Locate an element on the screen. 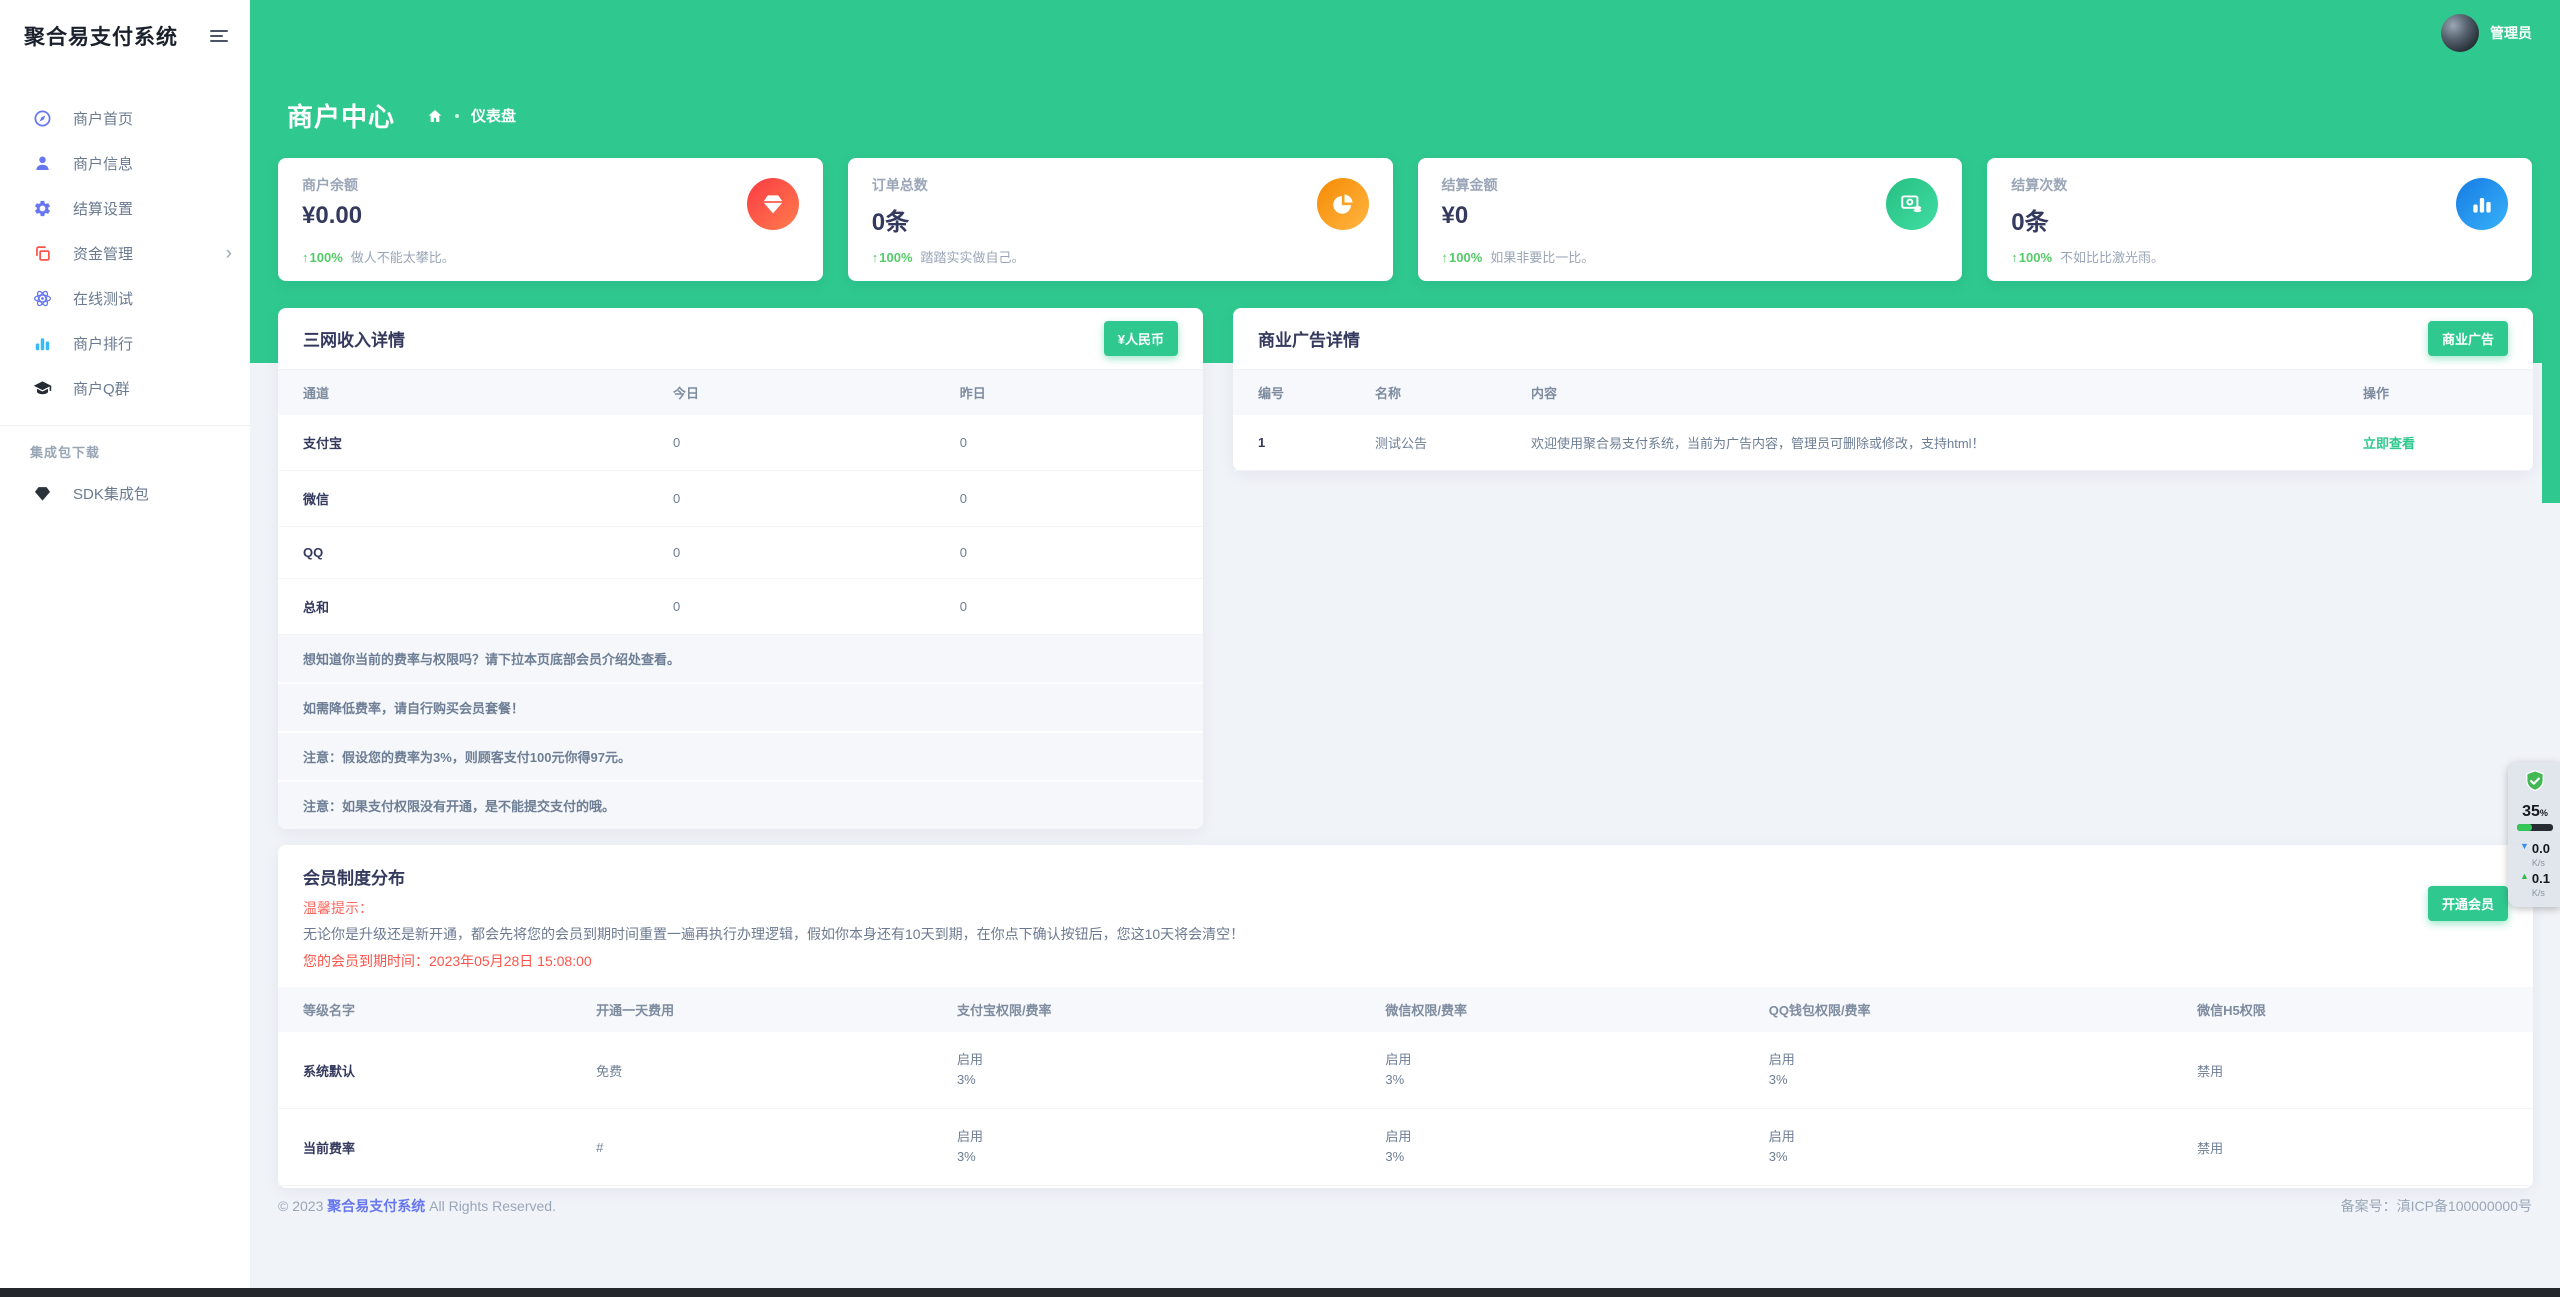 The width and height of the screenshot is (2560, 1297). gem-icon is located at coordinates (772, 204).